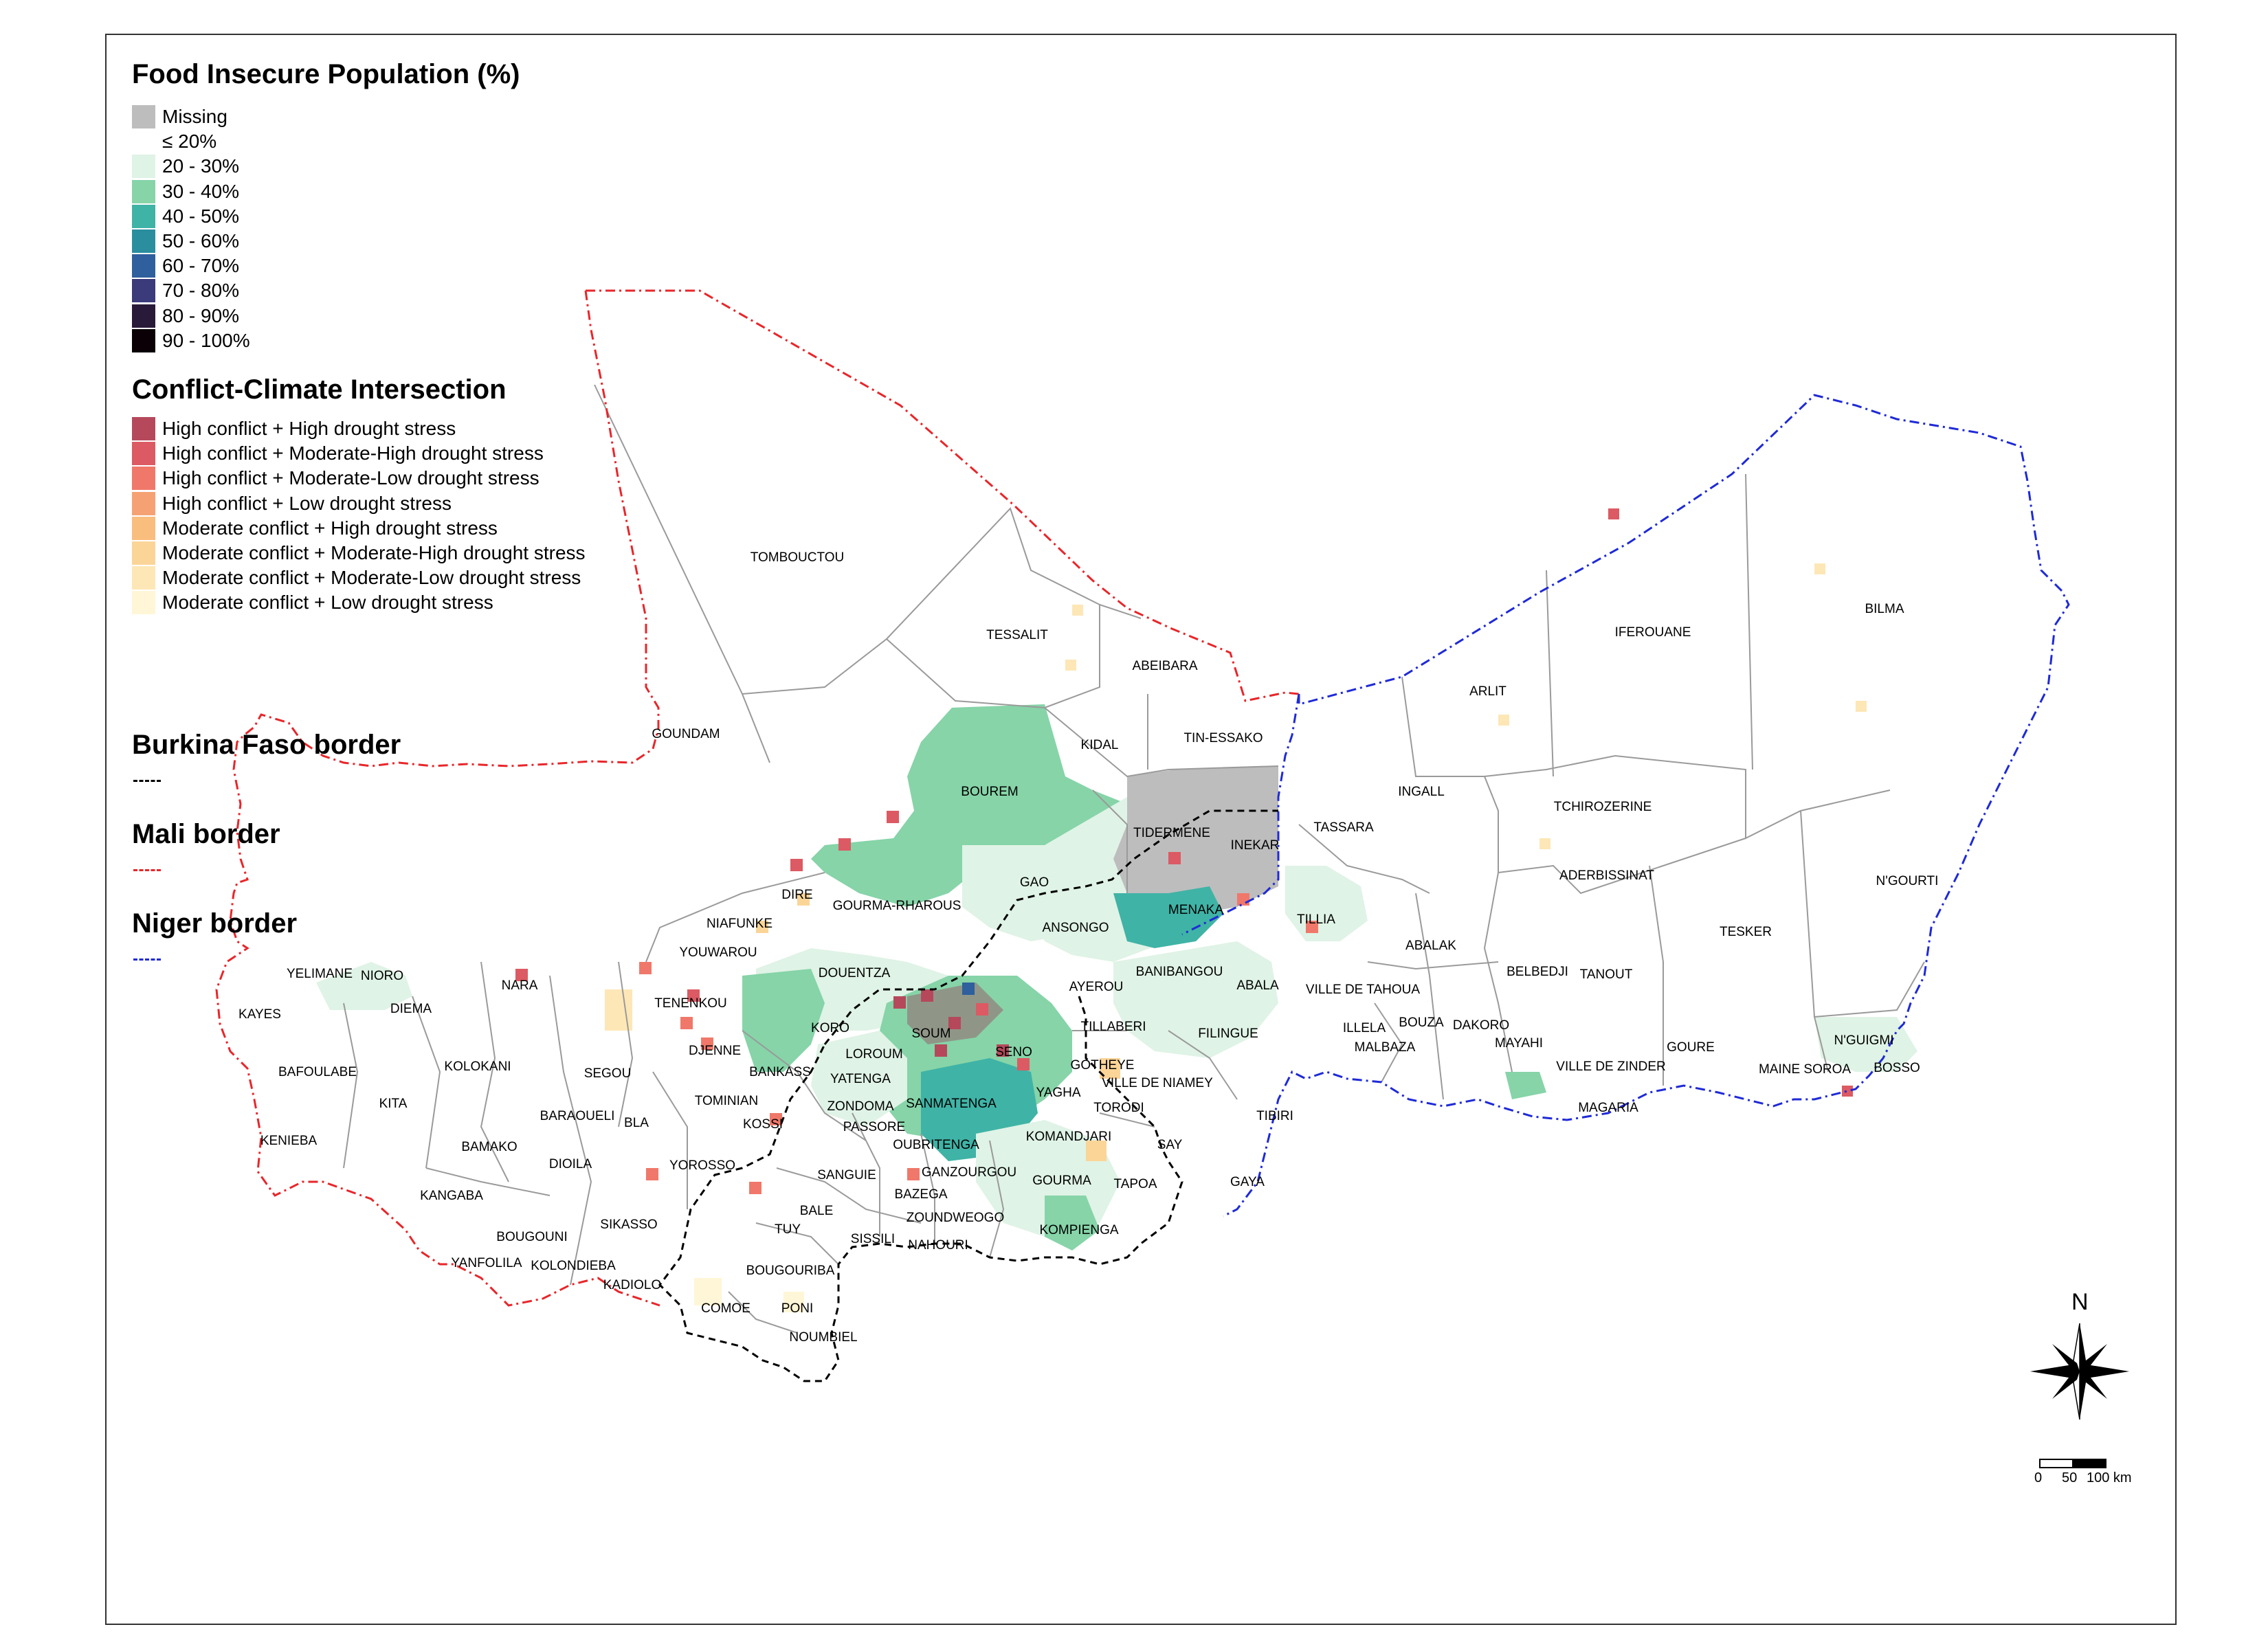 The image size is (2268, 1649). I want to click on label-tominian: TOMINIAN, so click(727, 1101).